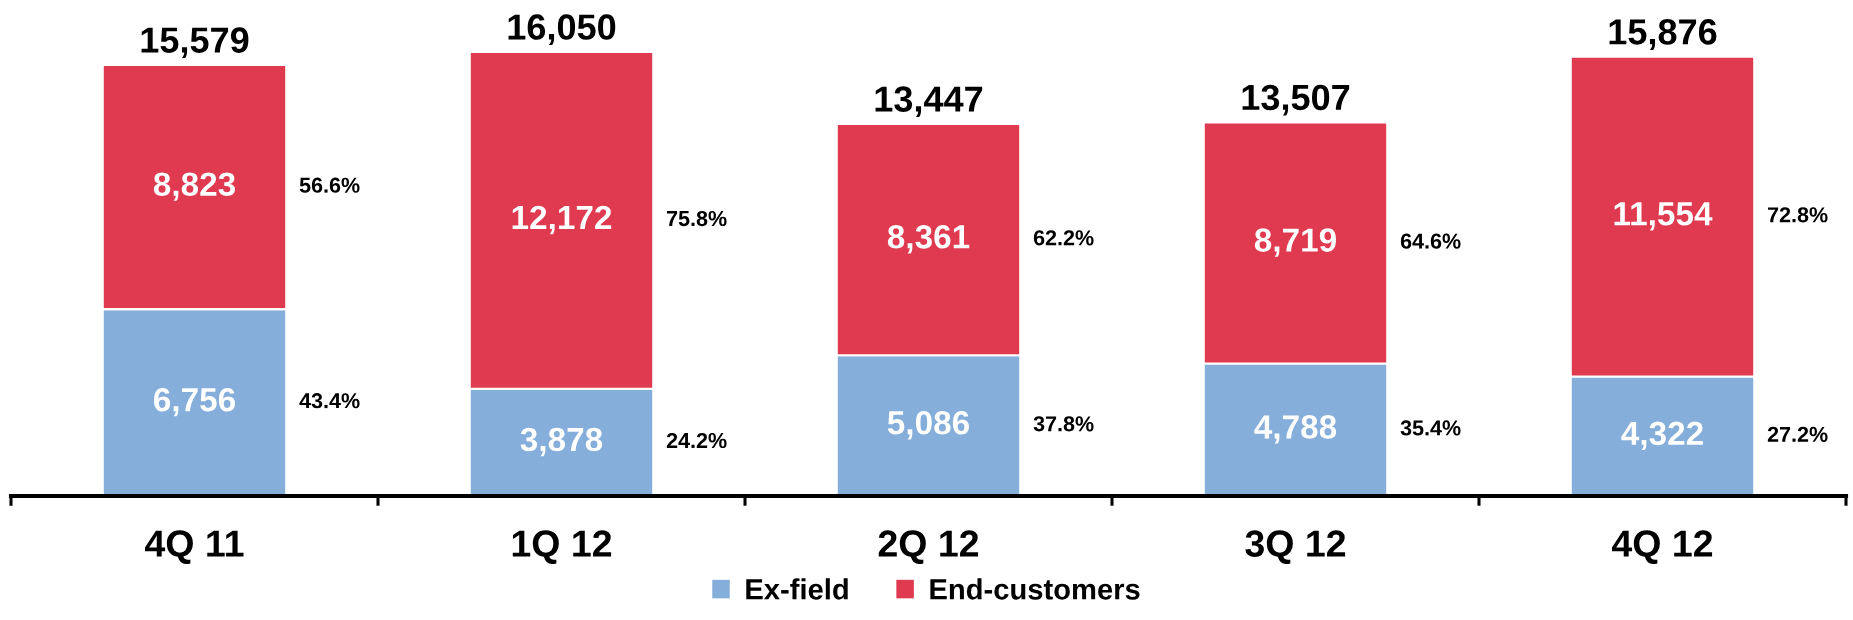  I want to click on annotation: 27.2%, so click(1797, 434).